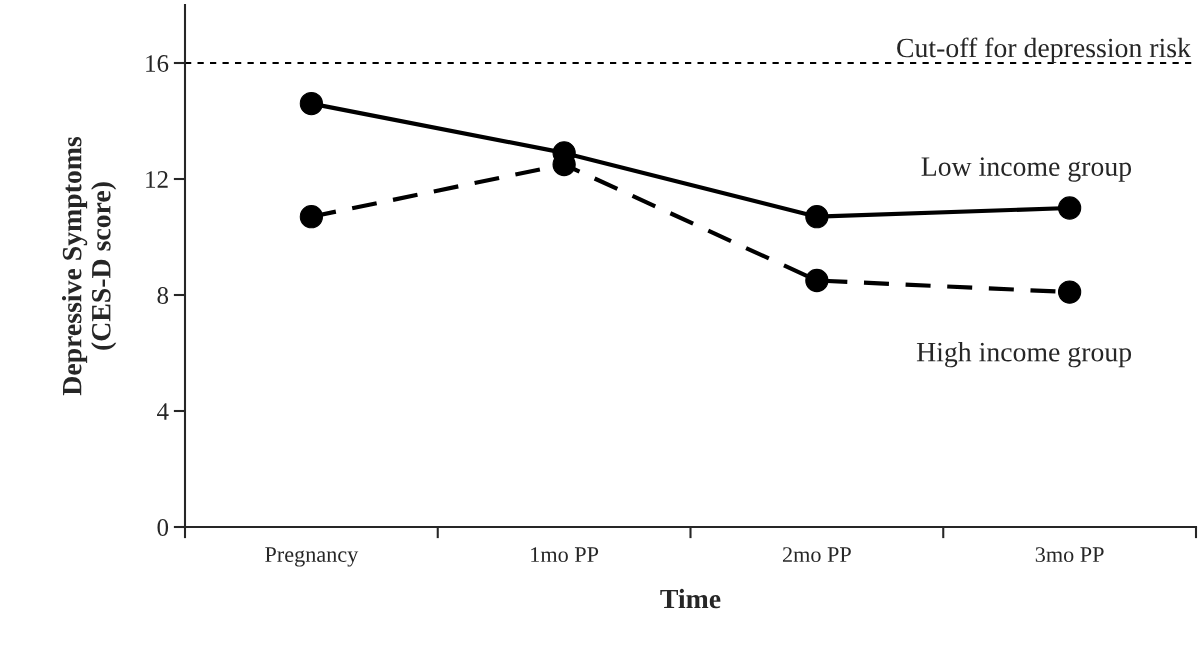  What do you see at coordinates (163, 295) in the screenshot?
I see `y-tick-label: 8` at bounding box center [163, 295].